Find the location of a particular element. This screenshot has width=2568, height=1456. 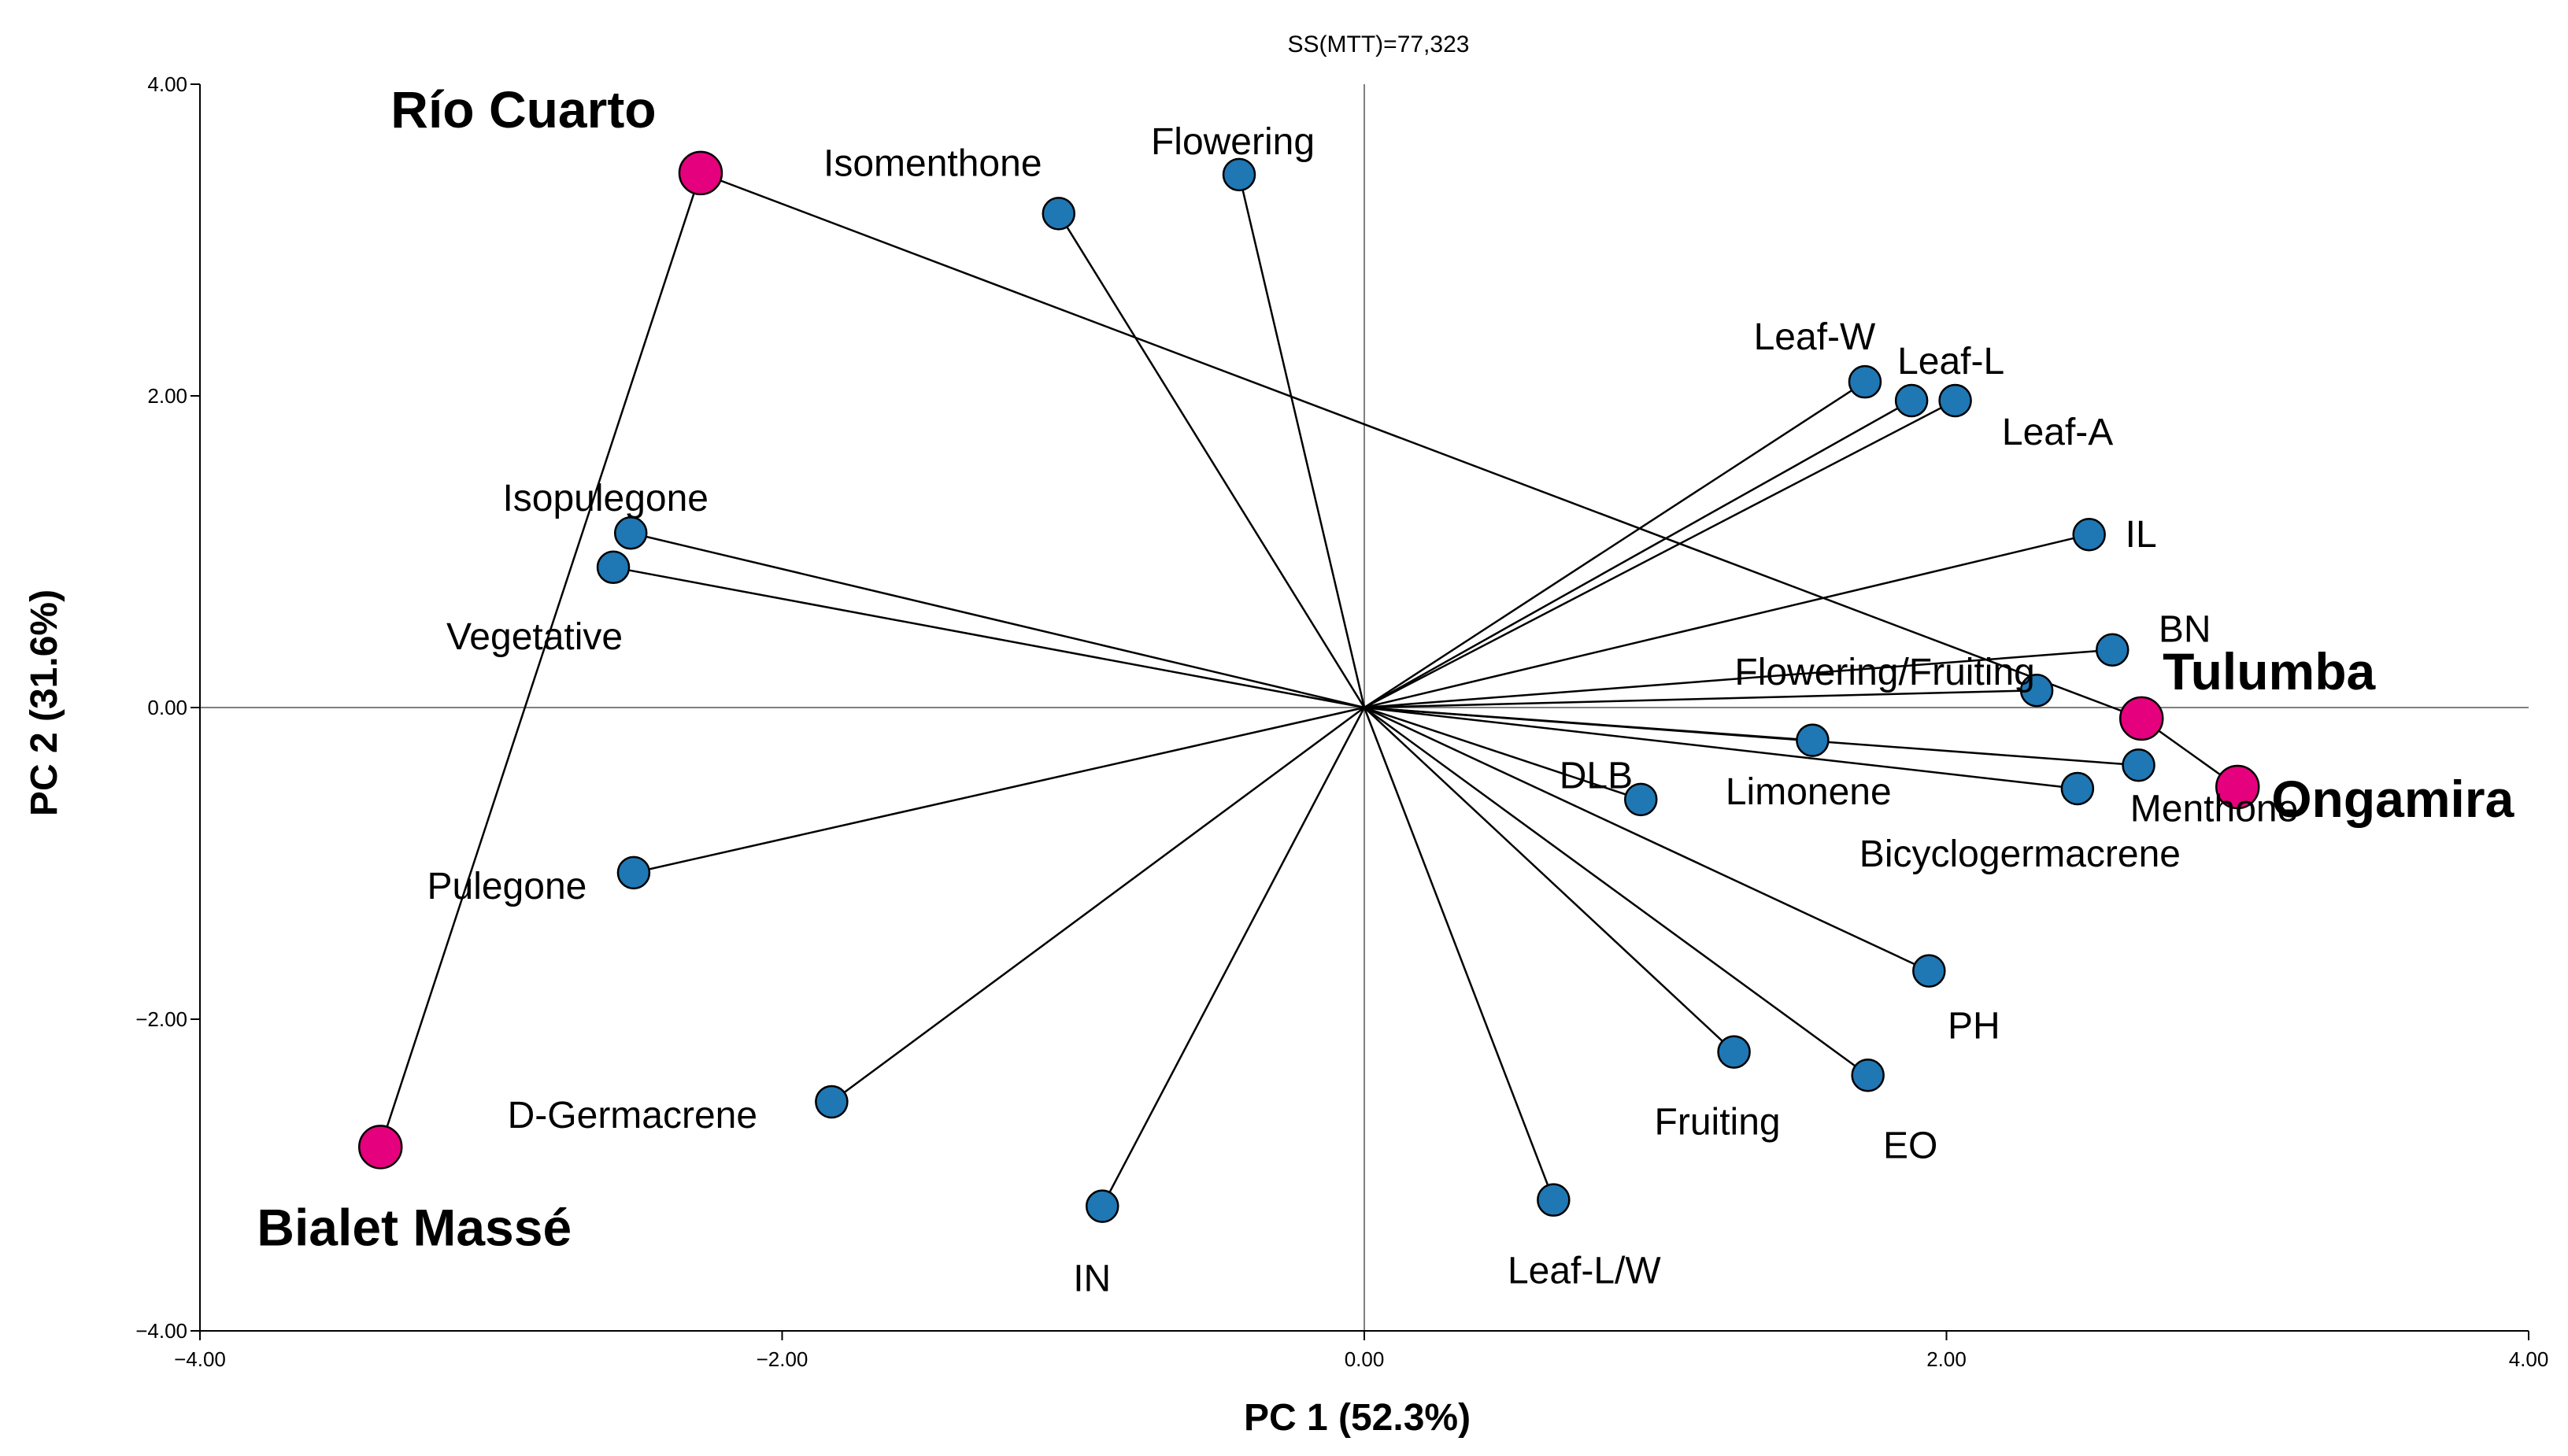

site-label-bialet-masse: Bialet Massé is located at coordinates (414, 1227).